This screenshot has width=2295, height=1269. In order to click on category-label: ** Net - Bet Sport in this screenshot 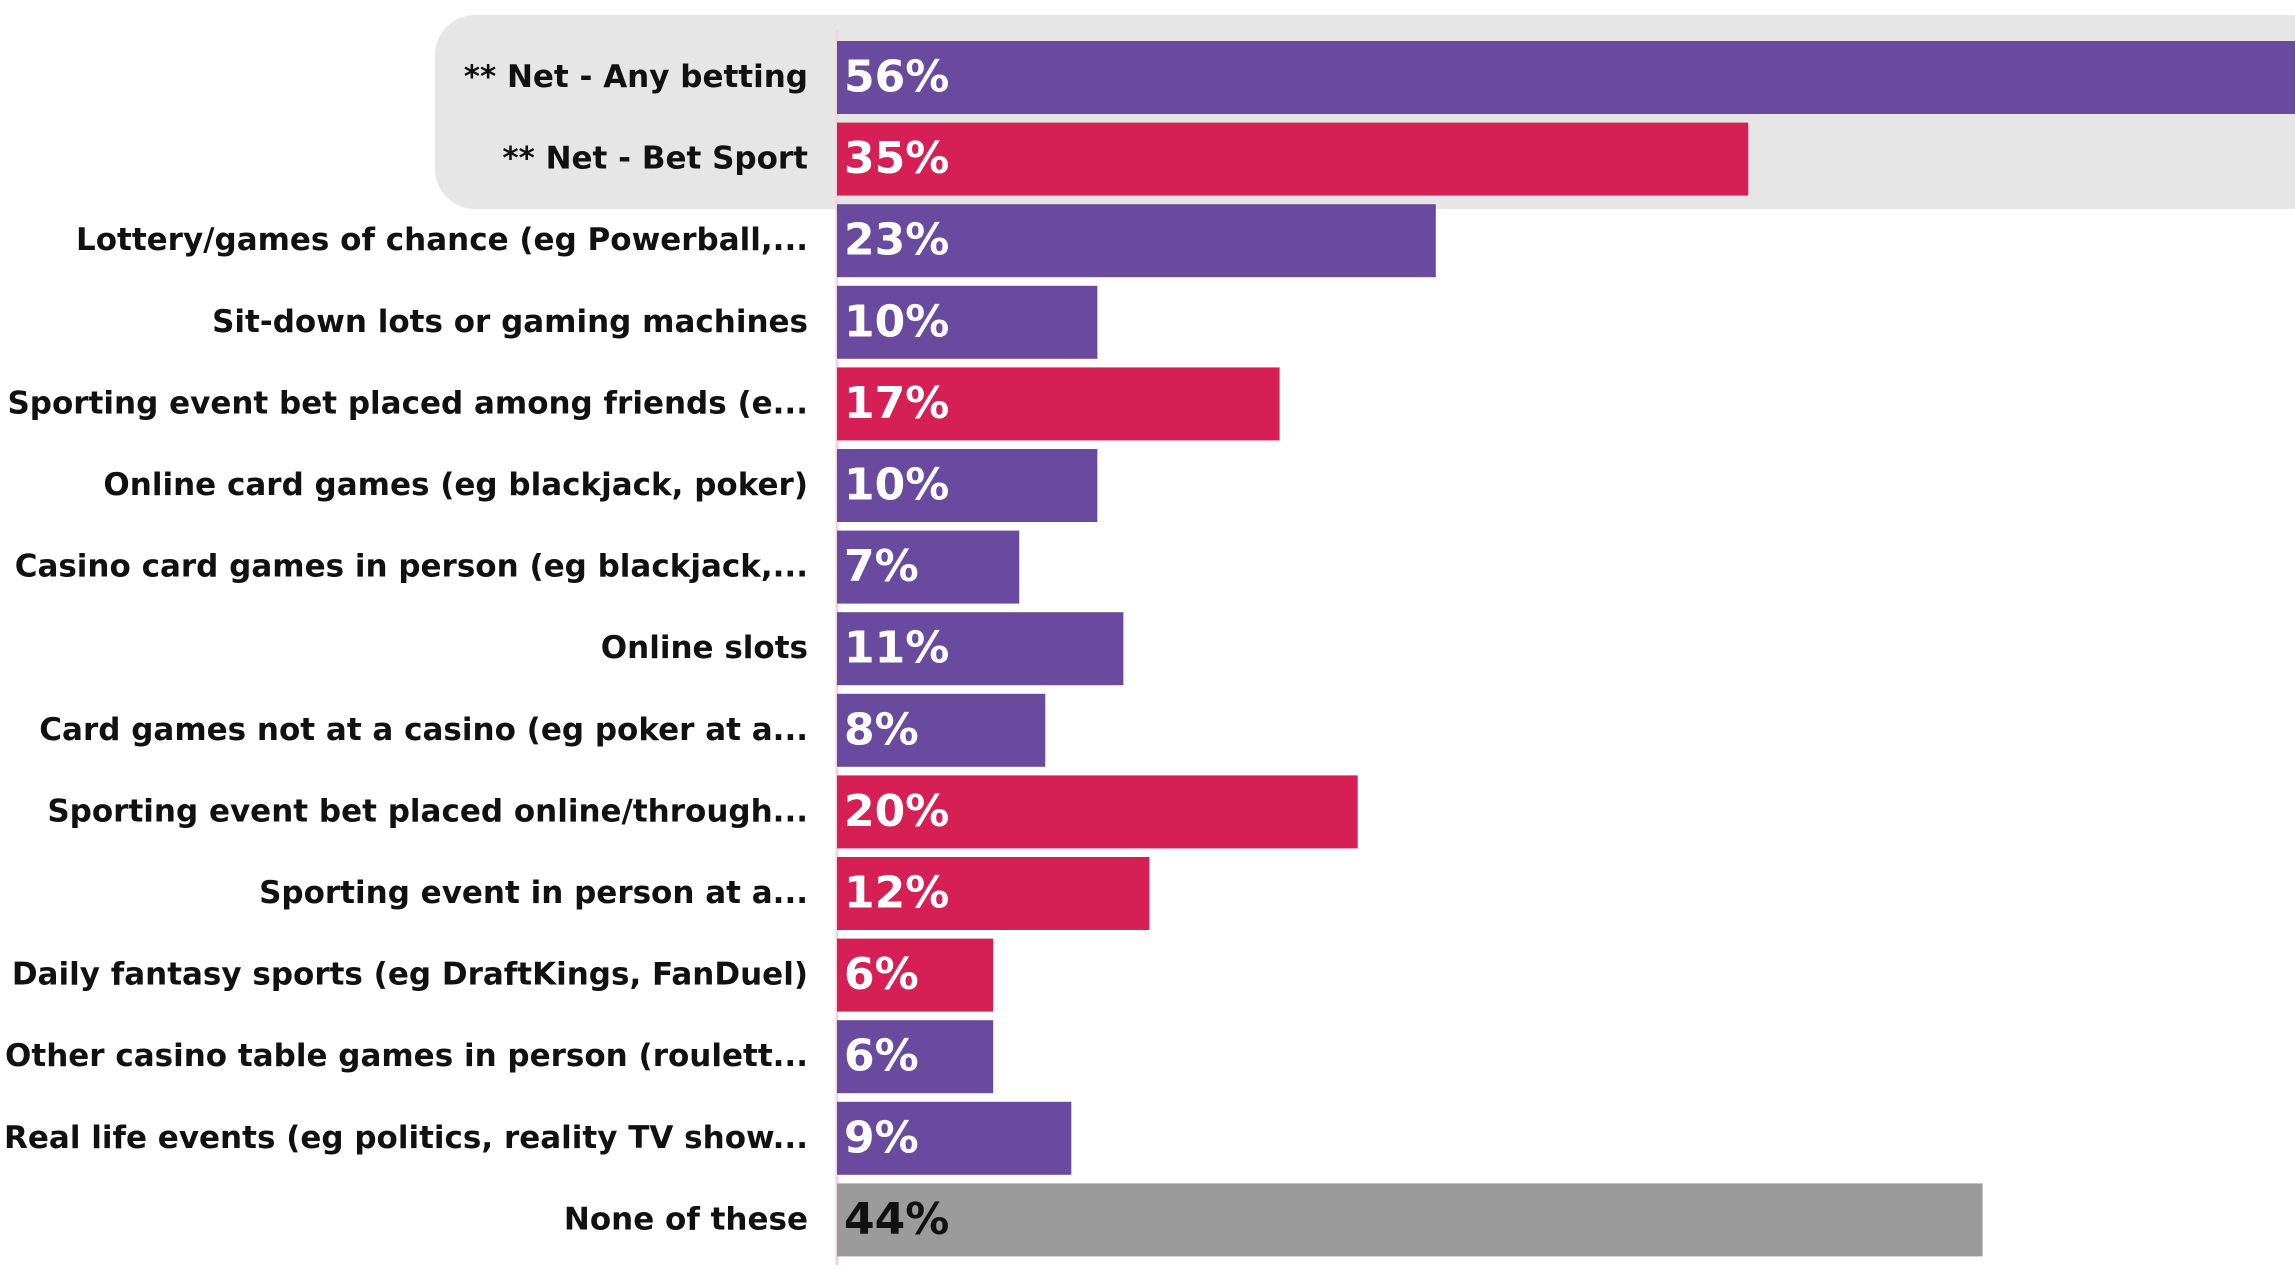, I will do `click(655, 159)`.